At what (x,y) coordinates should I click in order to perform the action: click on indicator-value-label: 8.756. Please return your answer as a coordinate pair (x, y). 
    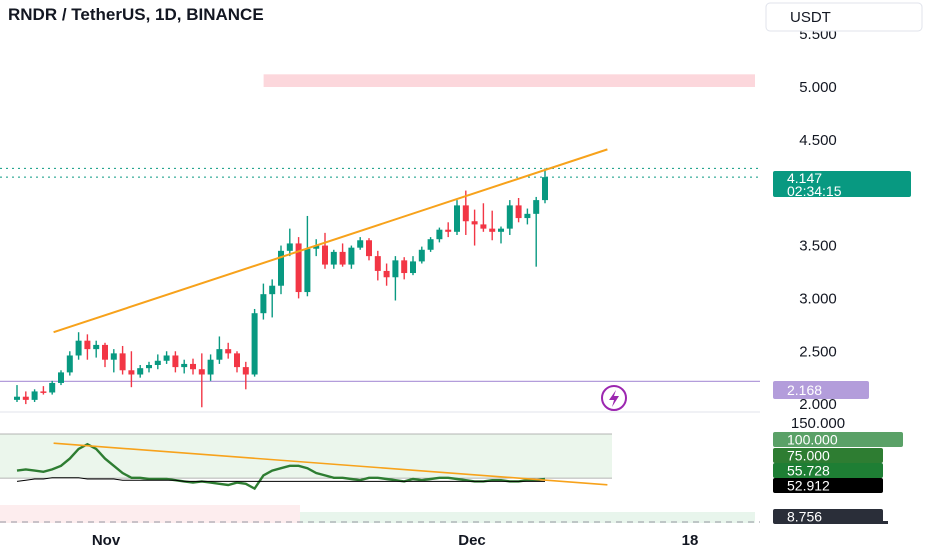
    Looking at the image, I should click on (828, 517).